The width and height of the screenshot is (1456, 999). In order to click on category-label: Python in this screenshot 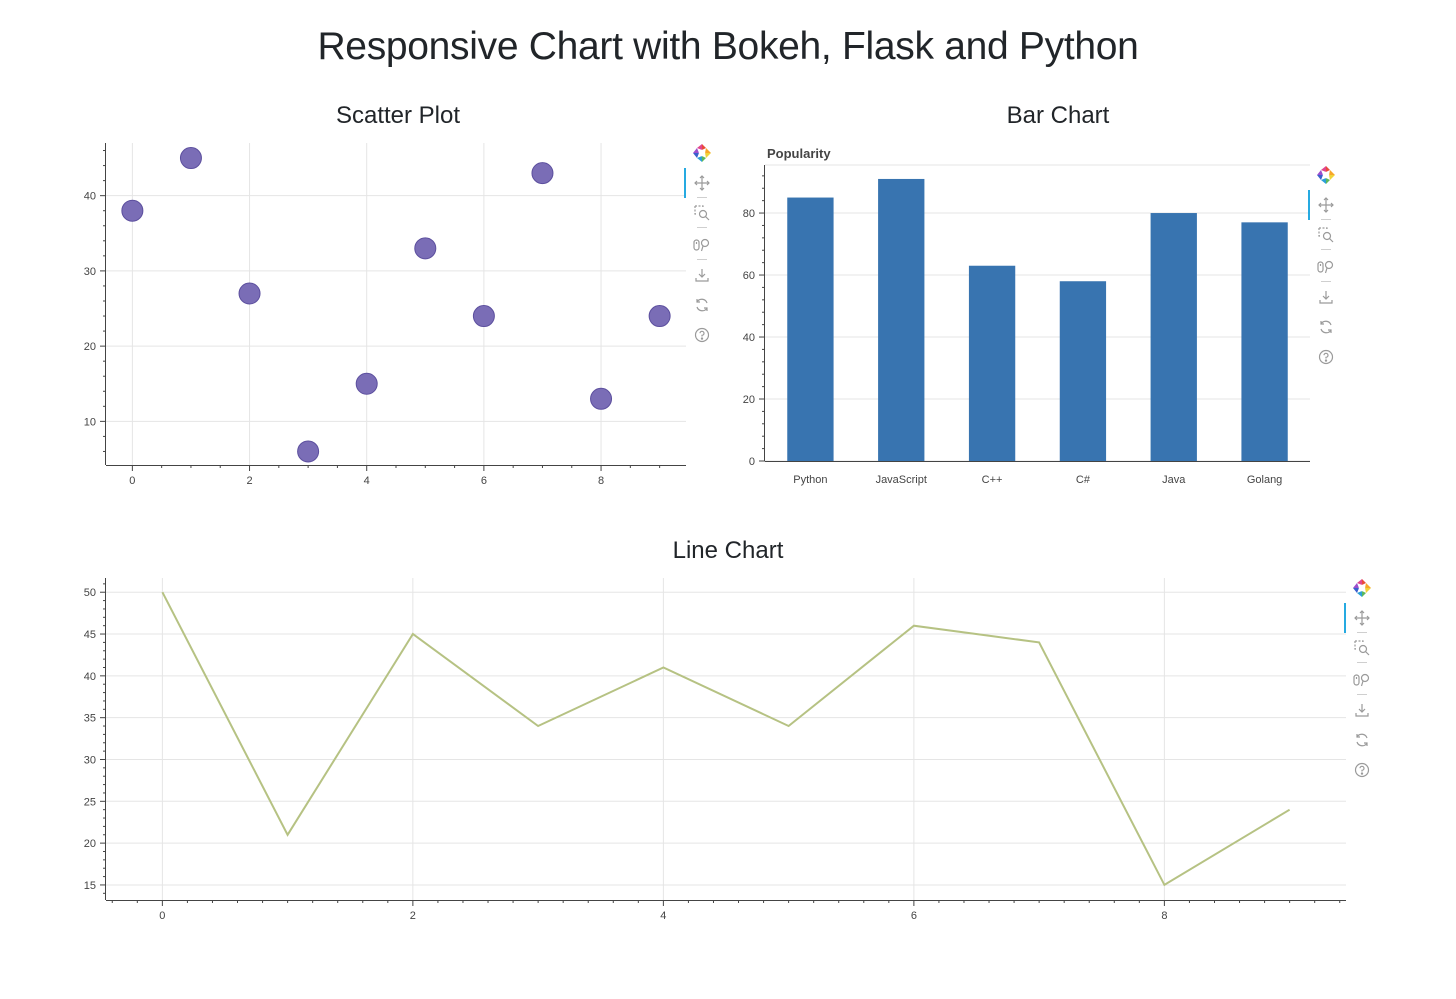, I will do `click(810, 480)`.